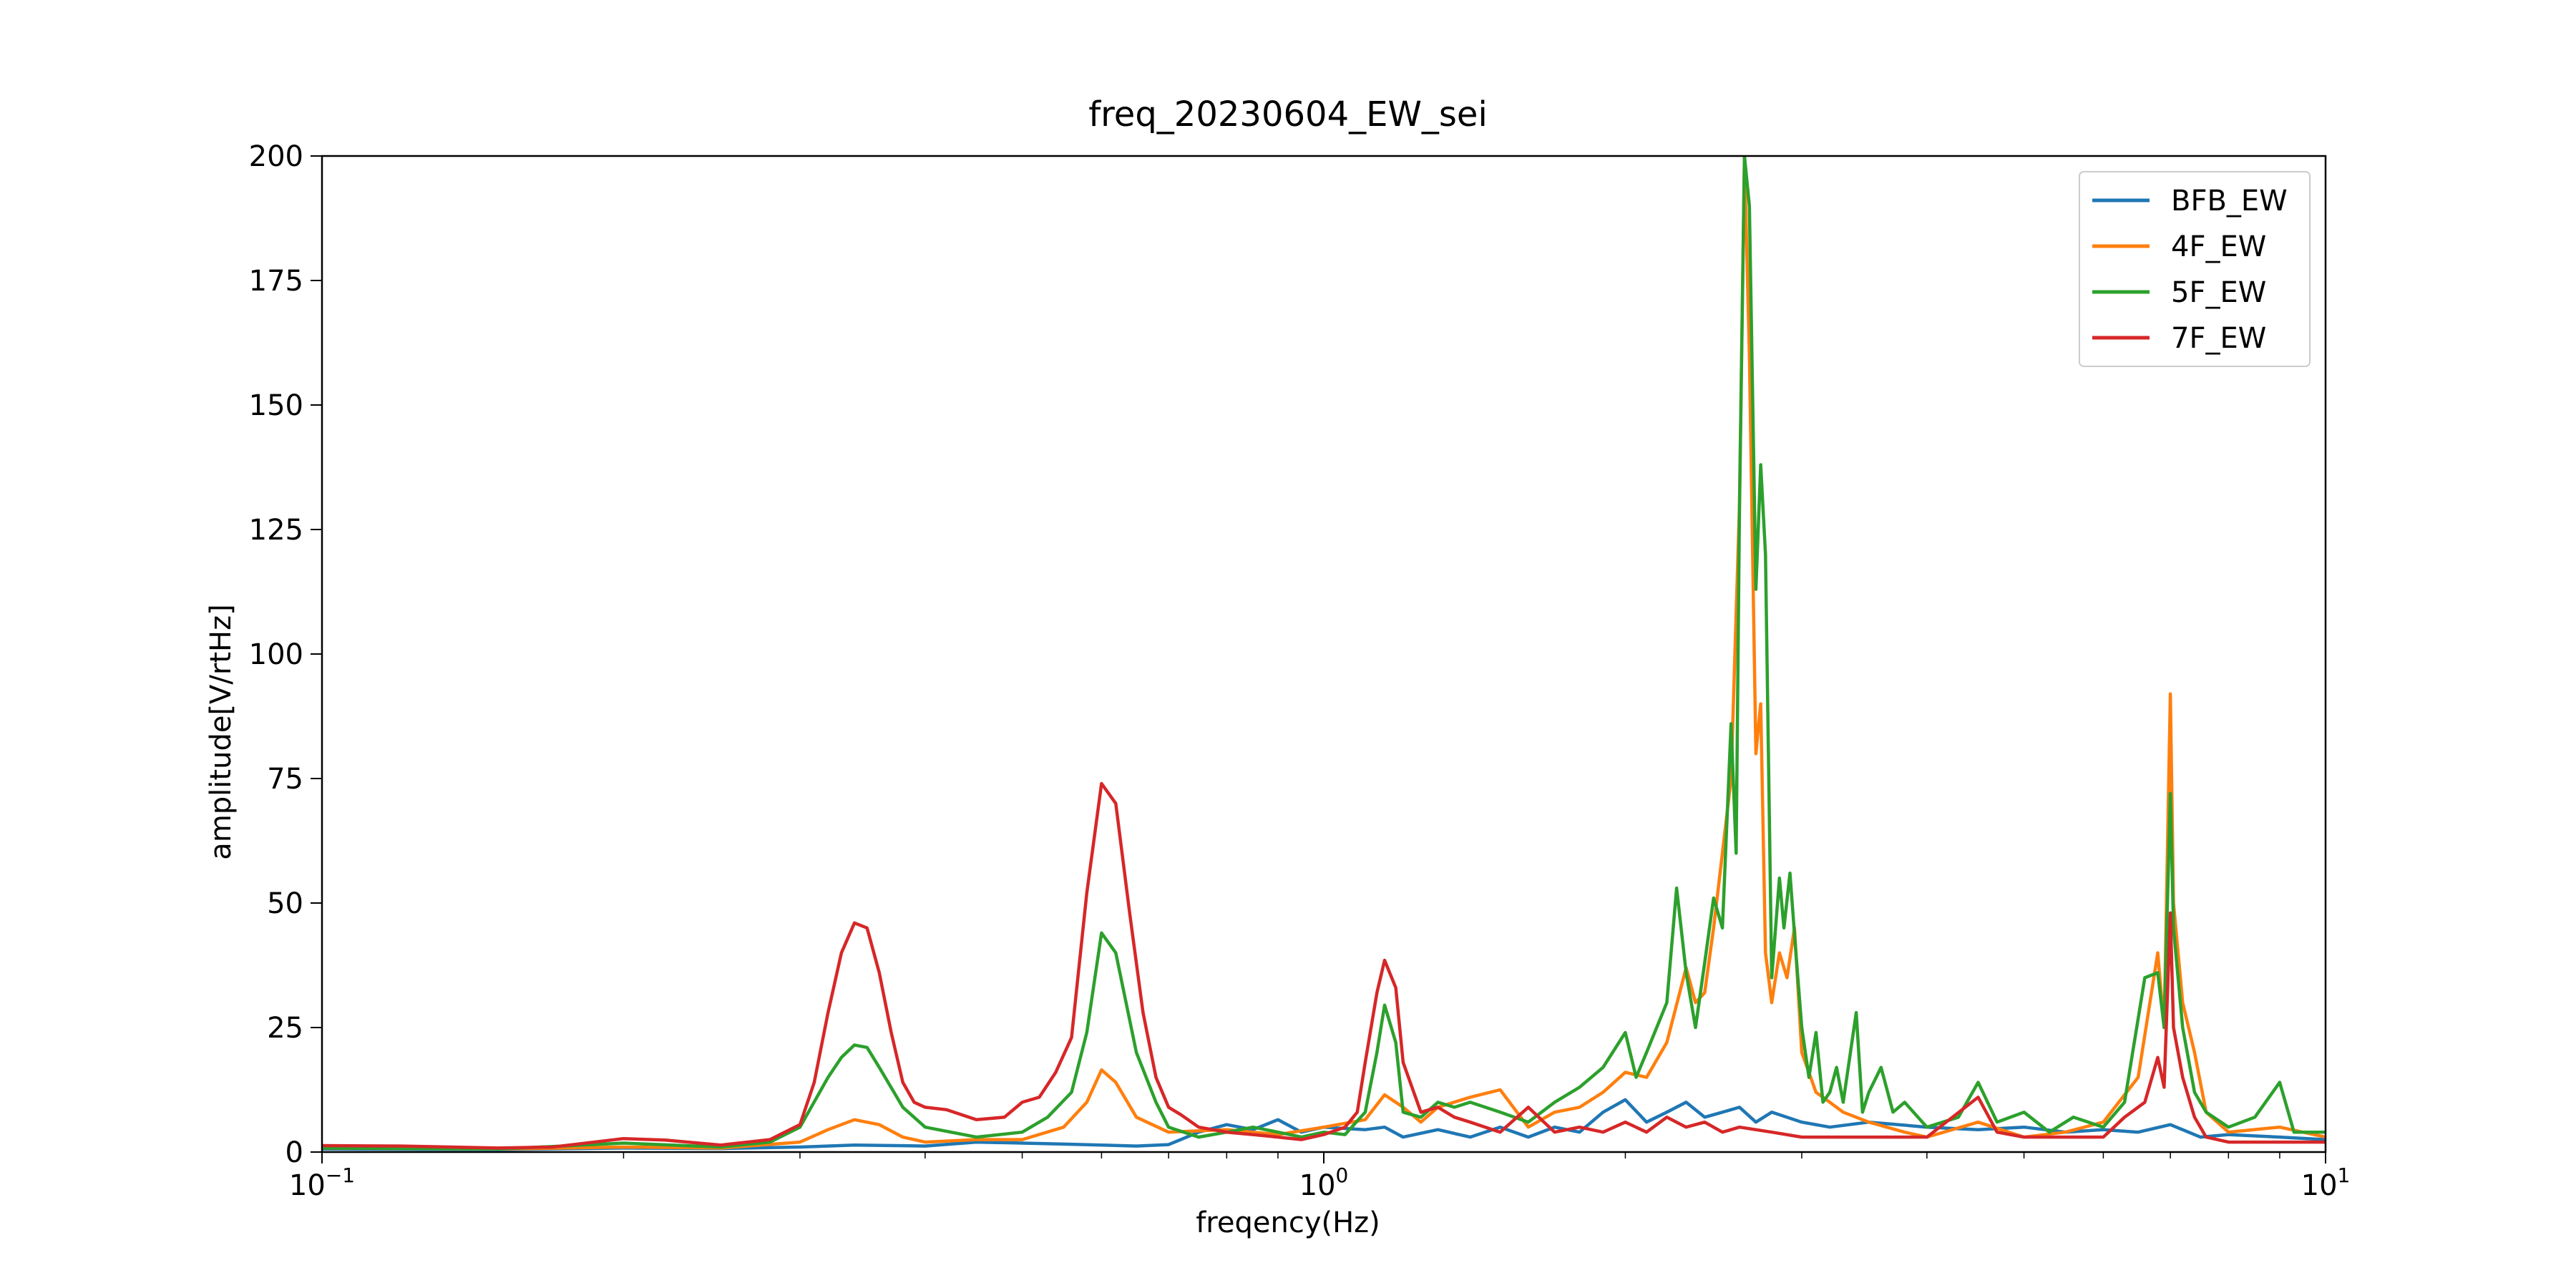 This screenshot has width=2576, height=1288. I want to click on x-tick-exponent: 0, so click(1342, 1175).